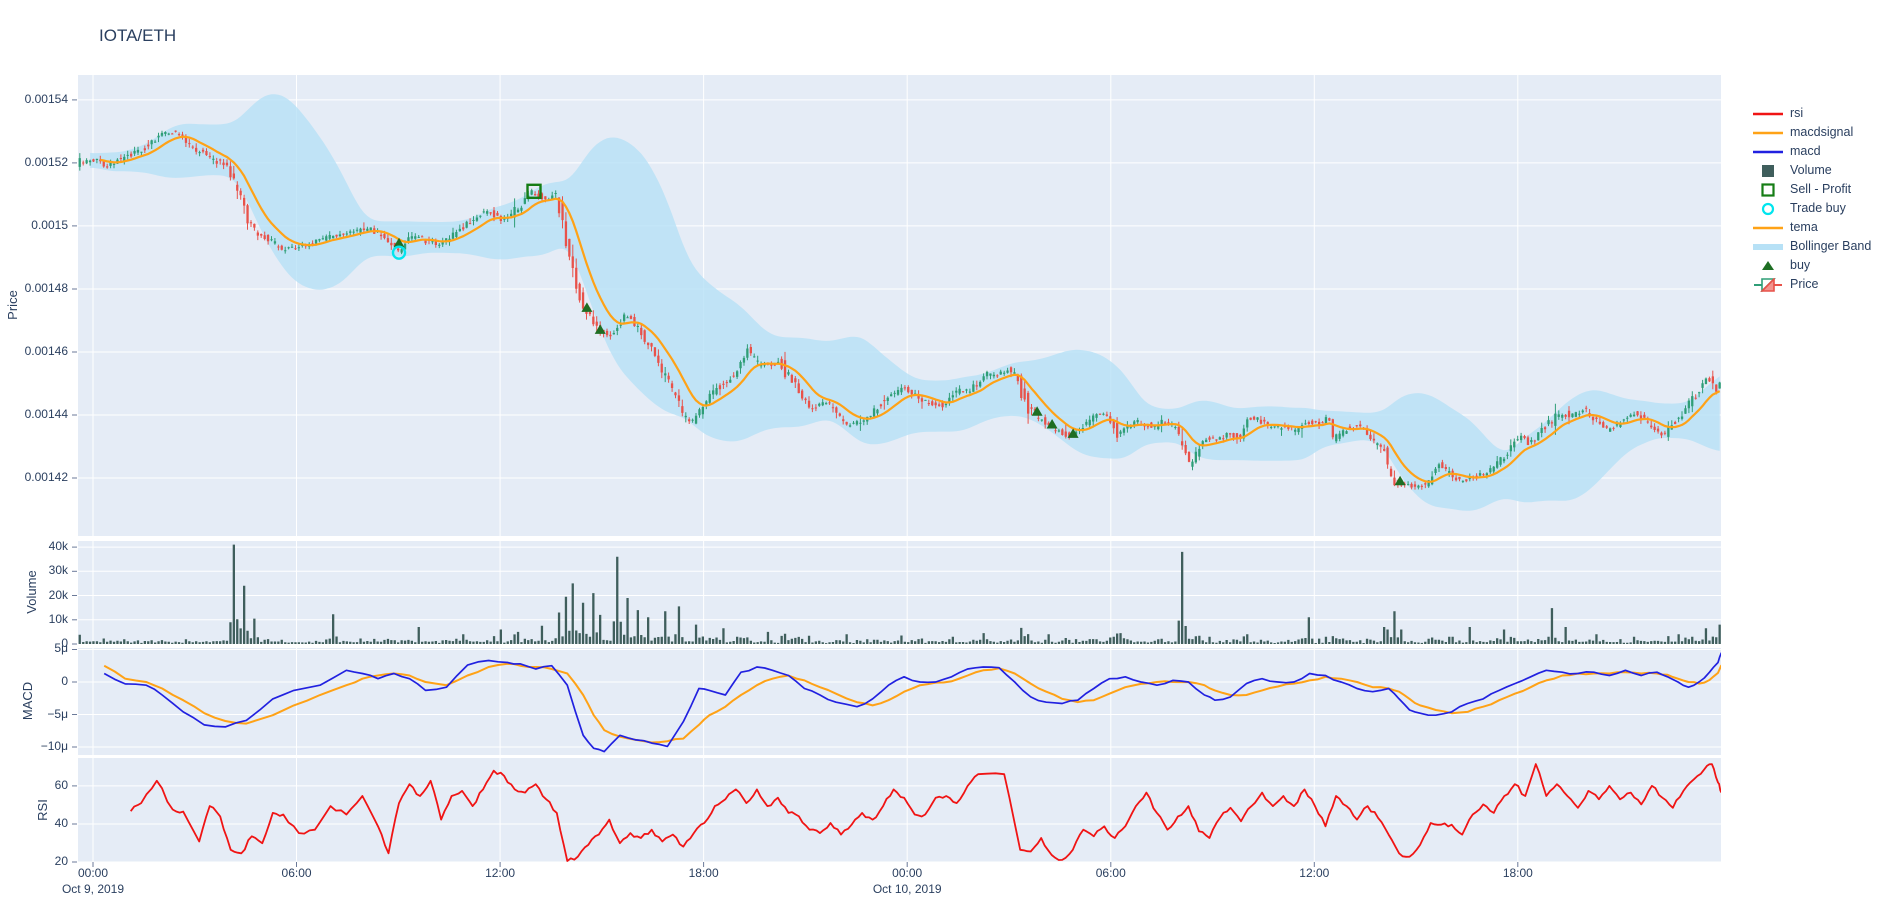 Image resolution: width=1890 pixels, height=903 pixels. What do you see at coordinates (1821, 189) in the screenshot?
I see `legend-item-label: Sell - Profit` at bounding box center [1821, 189].